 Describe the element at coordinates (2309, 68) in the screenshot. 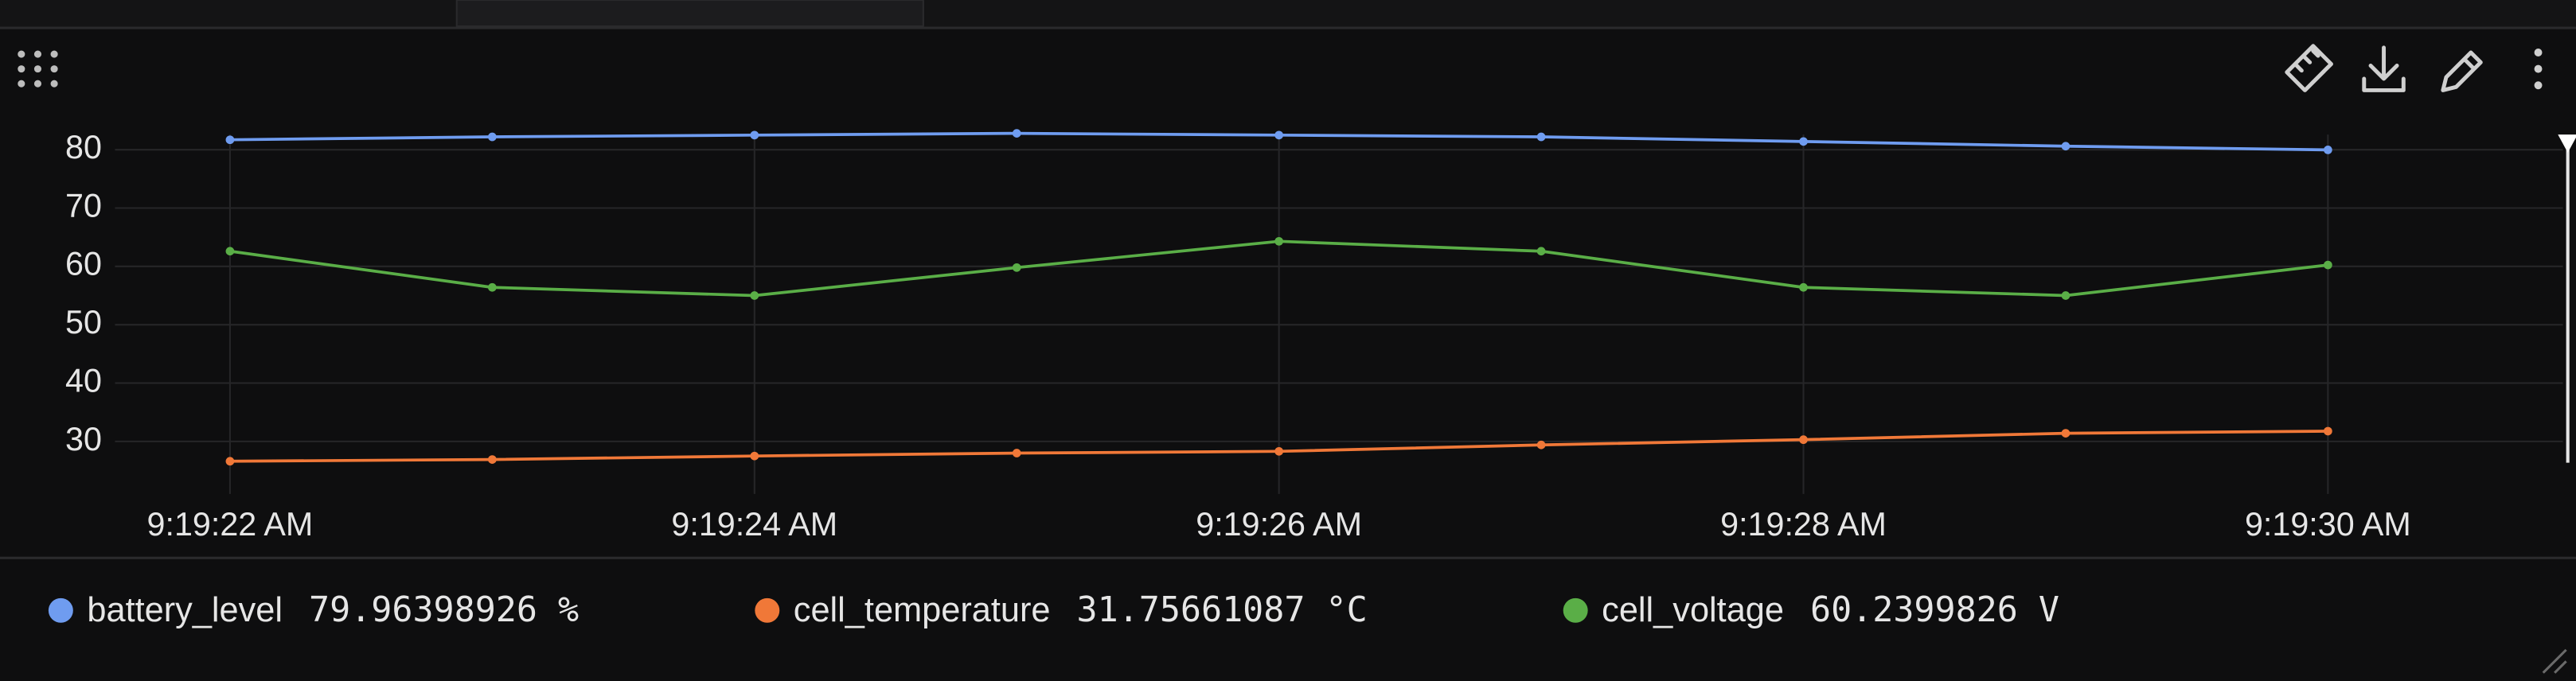

I see `ruler-icon` at that location.